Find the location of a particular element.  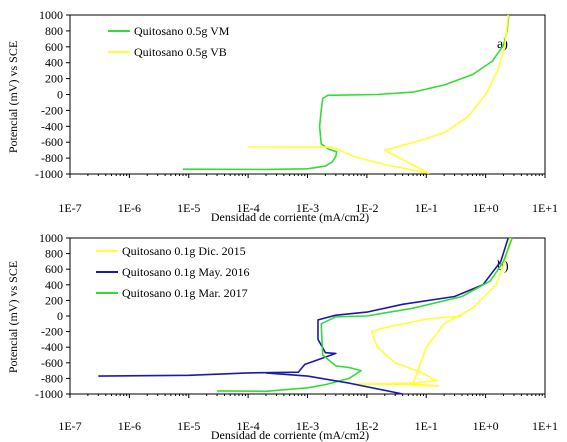

panel-label: a) is located at coordinates (502, 44).